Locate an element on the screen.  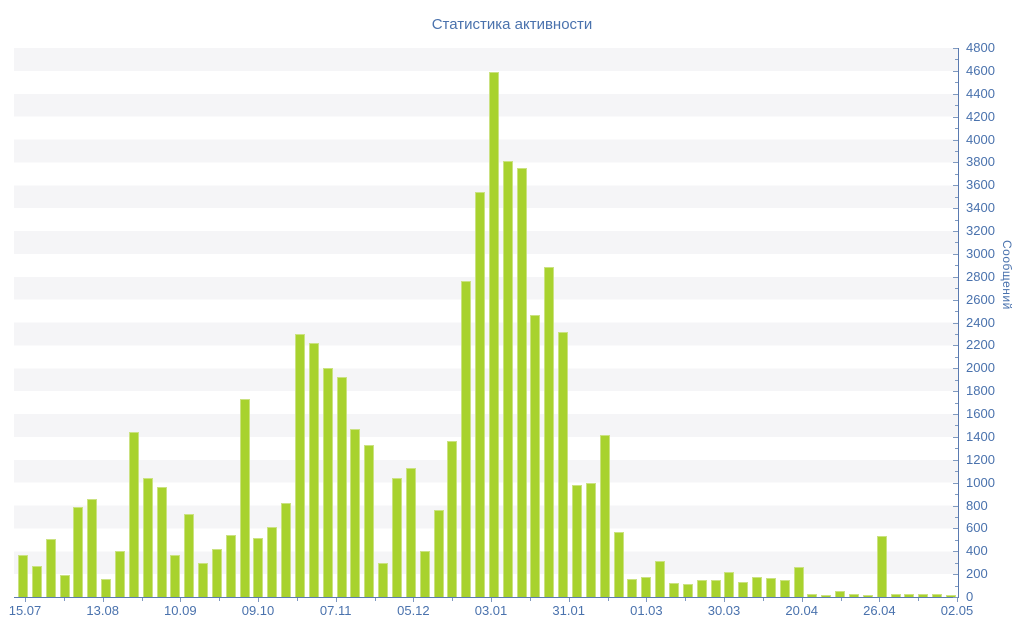
x-axis-tick-label: 10.09 is located at coordinates (180, 610).